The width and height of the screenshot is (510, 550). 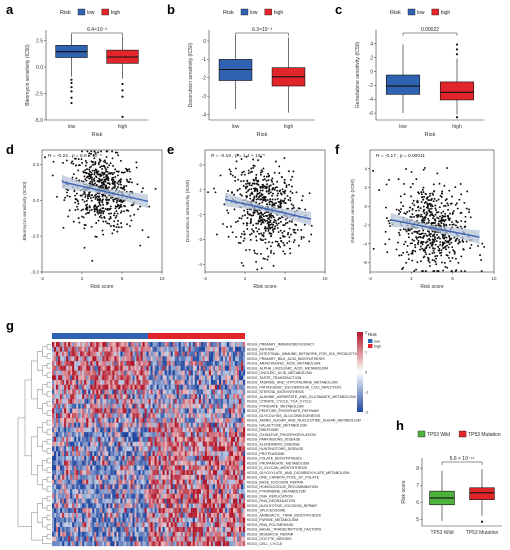 What do you see at coordinates (446, 13) in the screenshot?
I see `legend-label: high` at bounding box center [446, 13].